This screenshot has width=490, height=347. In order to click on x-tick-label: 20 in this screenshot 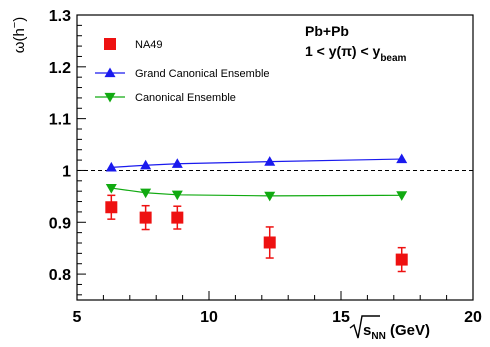, I will do `click(473, 317)`.